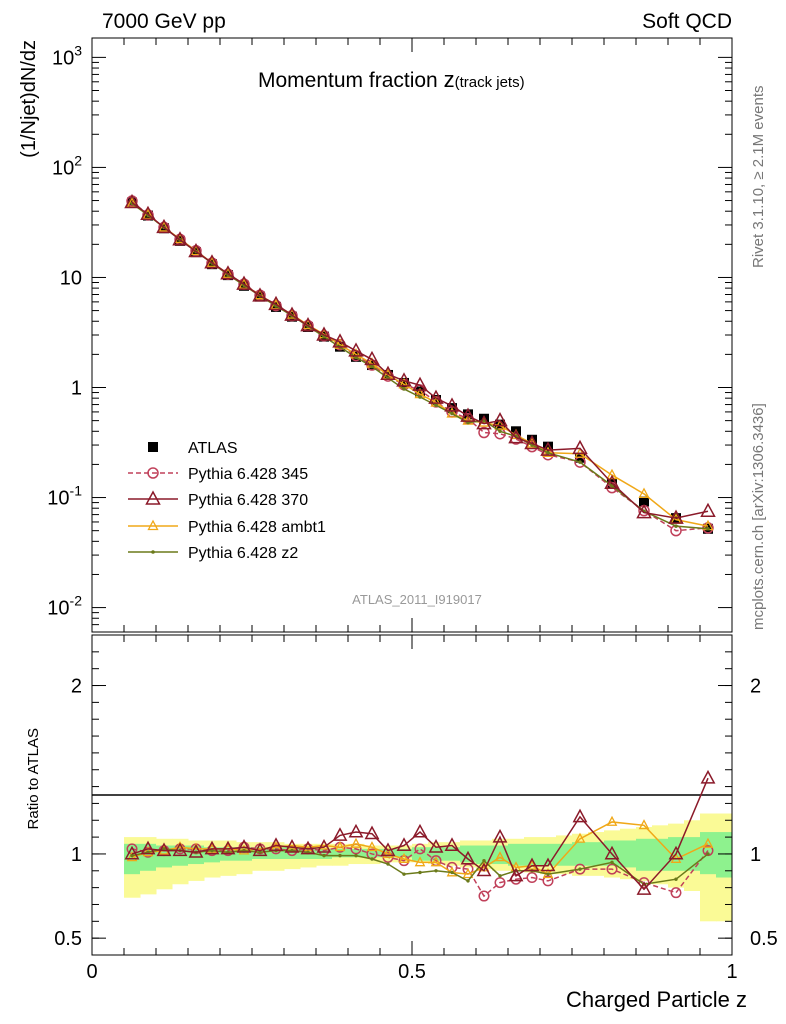 The width and height of the screenshot is (786, 1024). I want to click on ratio-ytick-label: 0.5, so click(68, 939).